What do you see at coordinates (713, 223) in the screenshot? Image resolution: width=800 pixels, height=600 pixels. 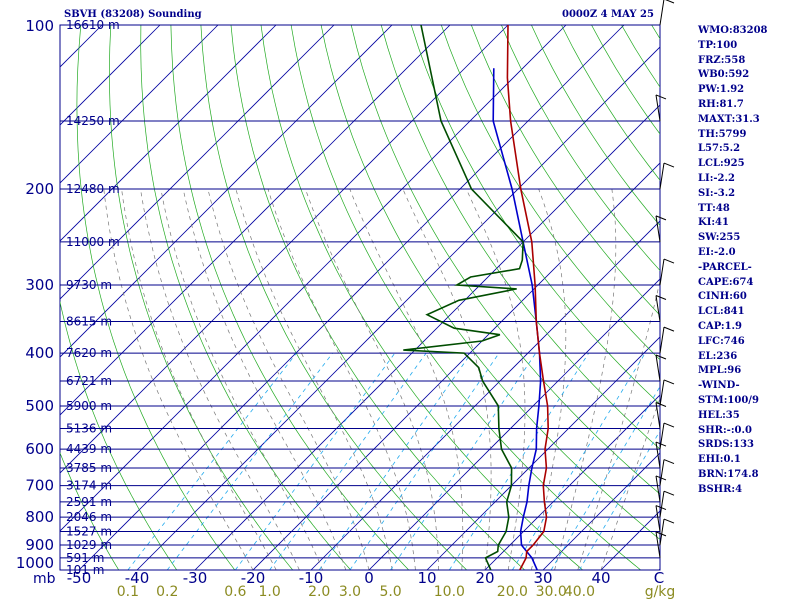 I see `stat-item: KI:41` at bounding box center [713, 223].